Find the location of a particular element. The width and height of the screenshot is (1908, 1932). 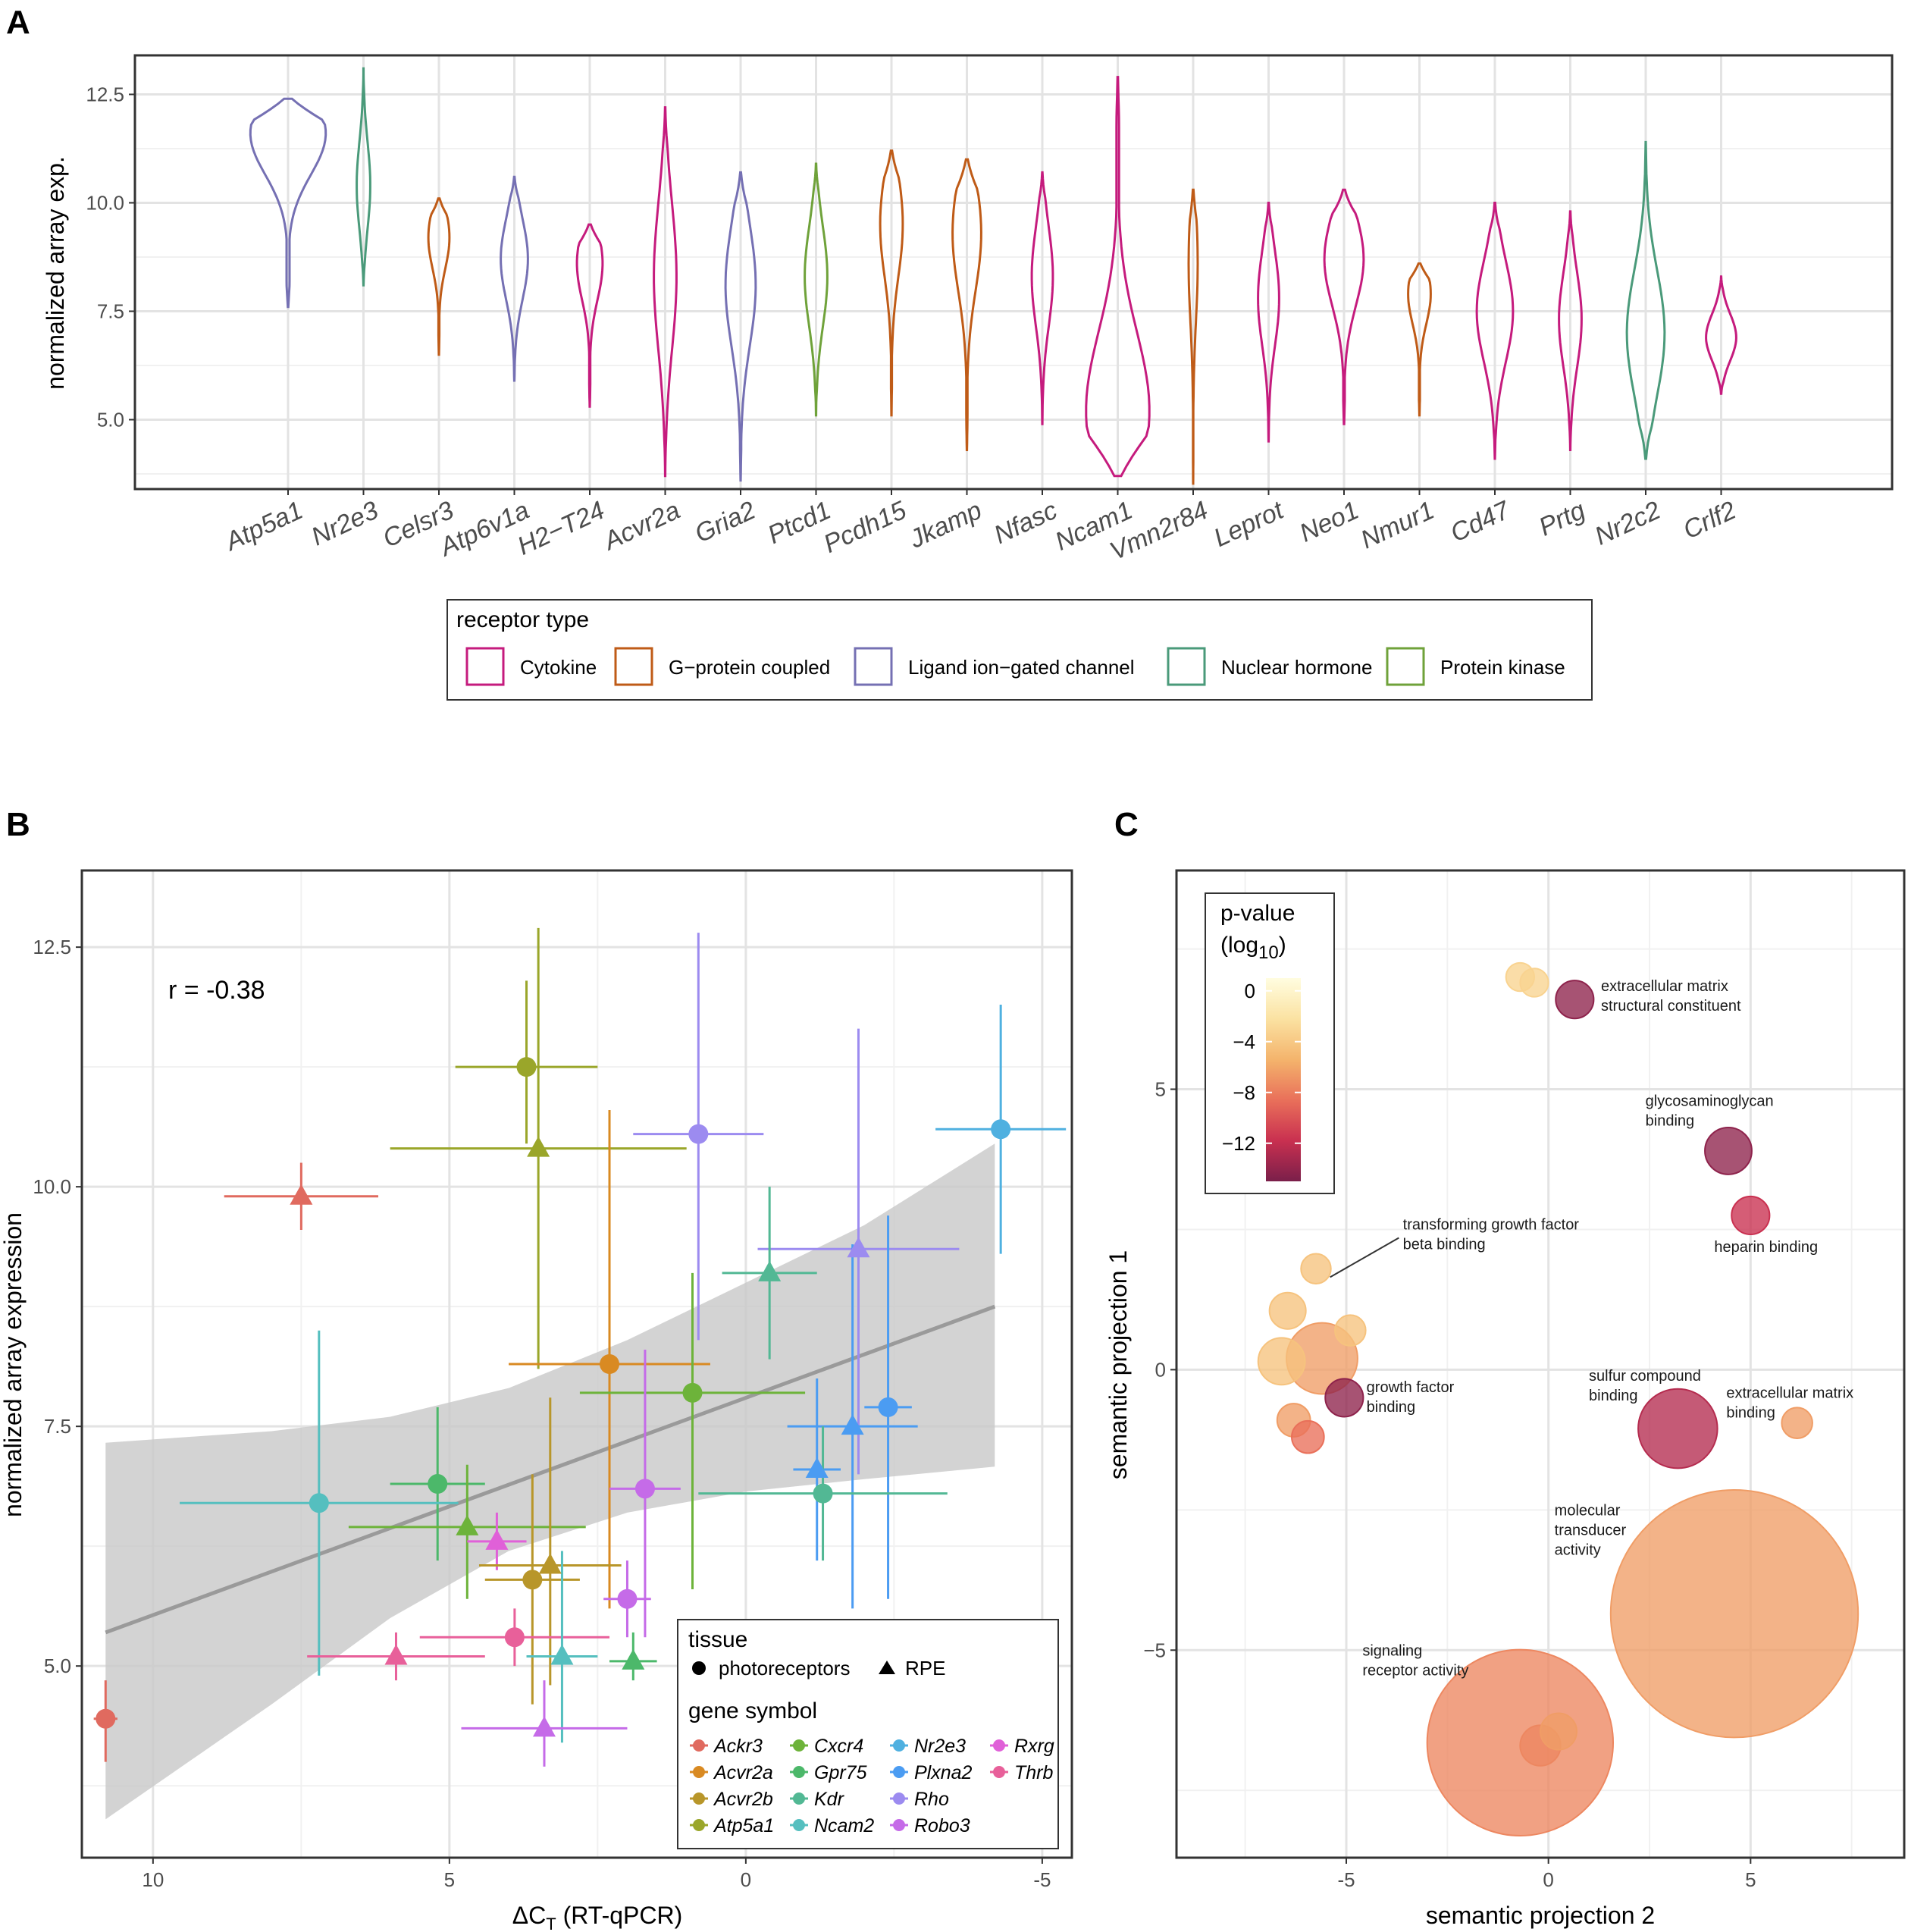

legend-label: Ligand ion−gated channel is located at coordinates (1021, 667).